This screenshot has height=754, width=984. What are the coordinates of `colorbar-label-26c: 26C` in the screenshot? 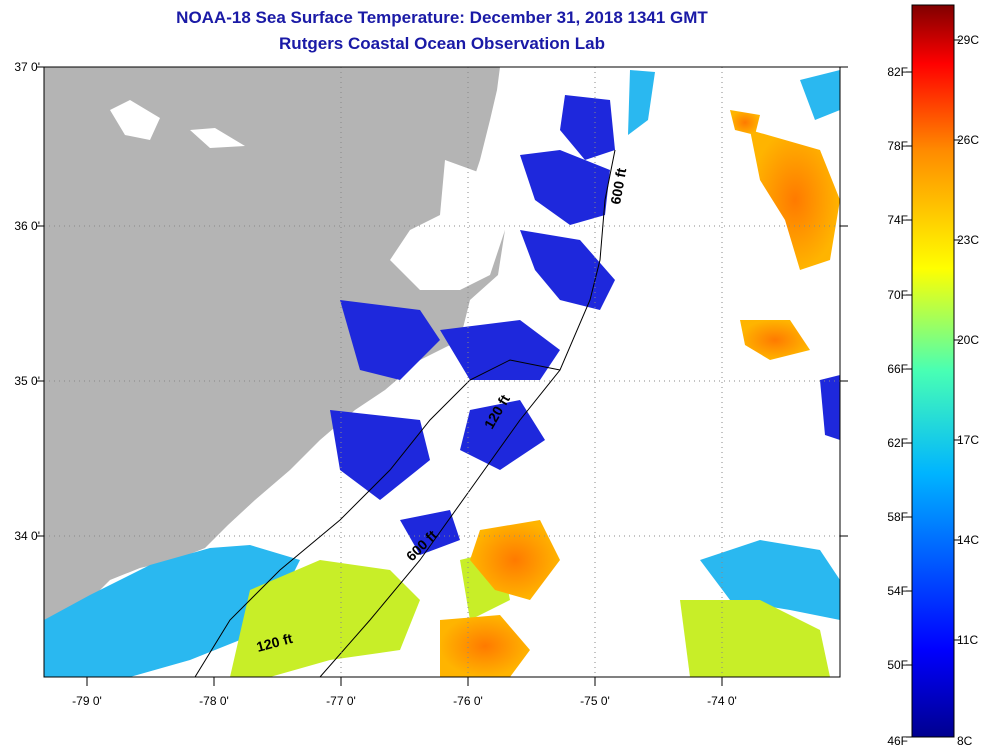 It's located at (968, 140).